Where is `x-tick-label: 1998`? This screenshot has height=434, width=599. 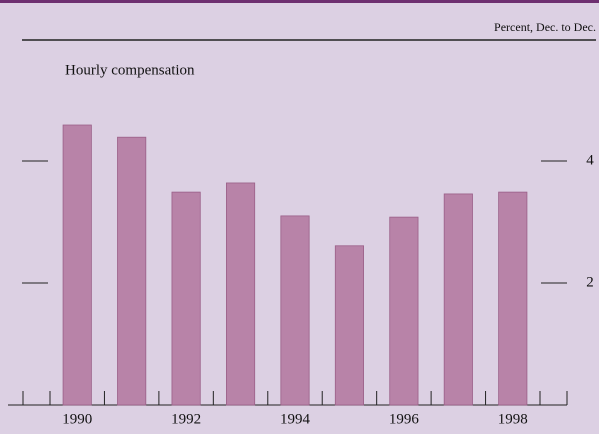
x-tick-label: 1998 is located at coordinates (513, 419).